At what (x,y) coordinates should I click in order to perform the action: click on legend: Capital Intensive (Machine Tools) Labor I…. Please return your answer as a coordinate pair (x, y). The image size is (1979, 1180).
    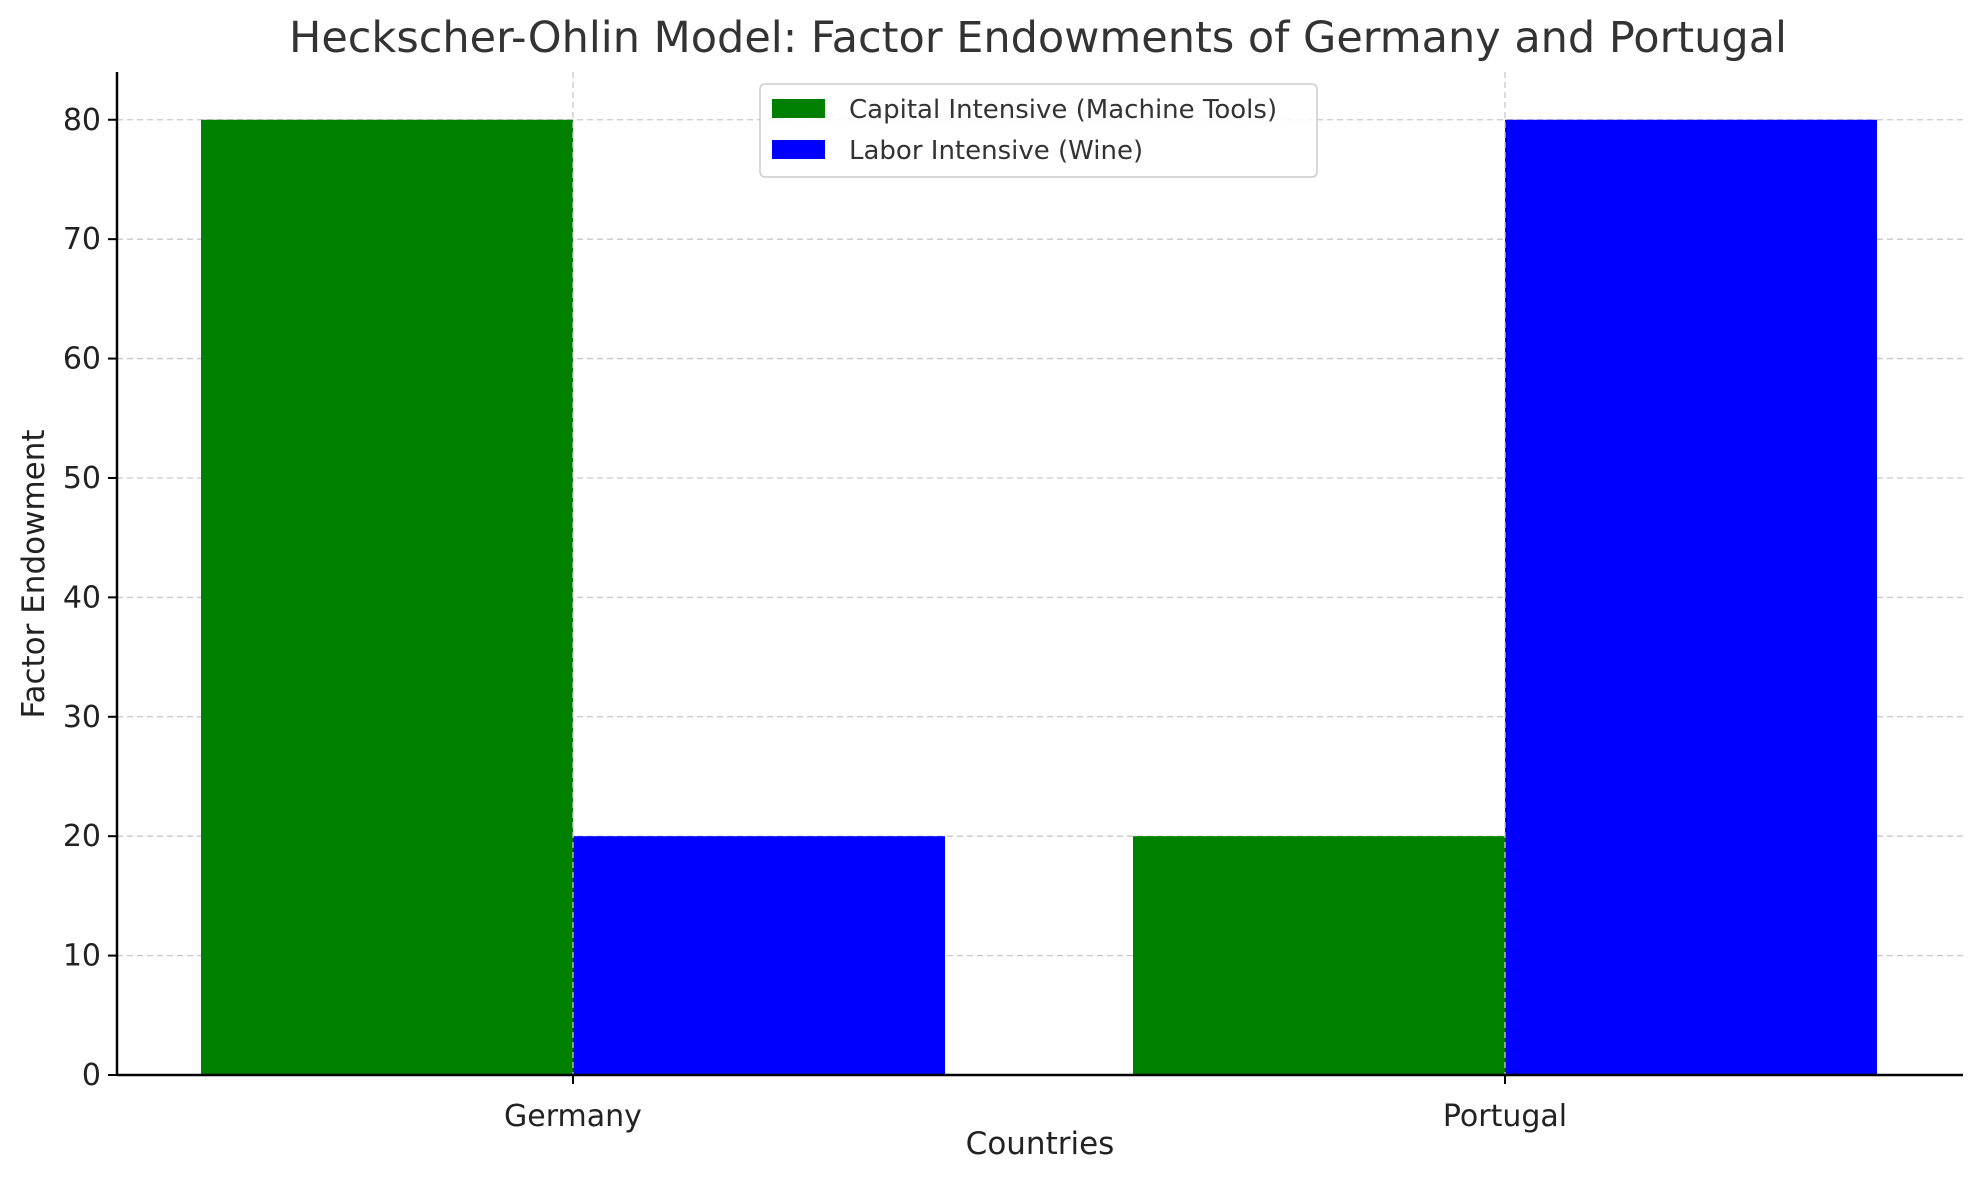
    Looking at the image, I should click on (1038, 130).